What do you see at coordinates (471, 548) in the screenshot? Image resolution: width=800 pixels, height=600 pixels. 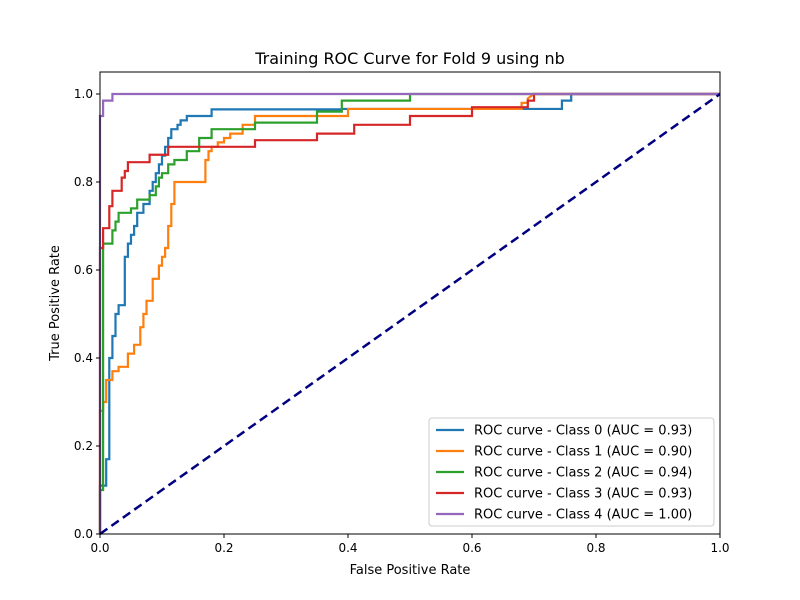 I see `x-tick-label: 0.6` at bounding box center [471, 548].